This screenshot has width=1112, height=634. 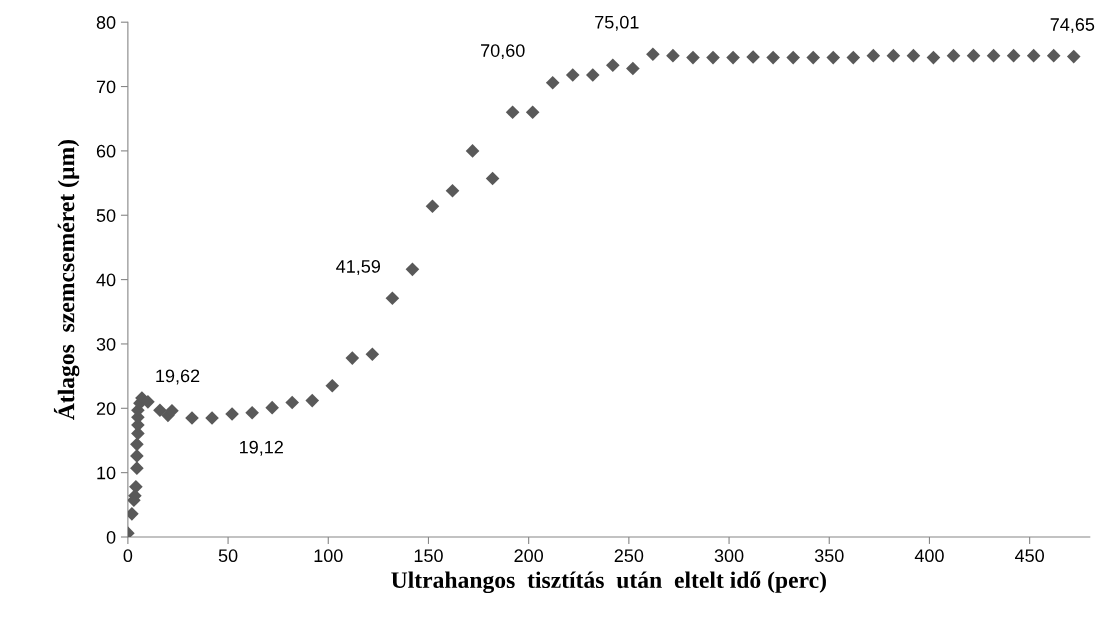 I want to click on y-tick-label: 80, so click(x=106, y=22).